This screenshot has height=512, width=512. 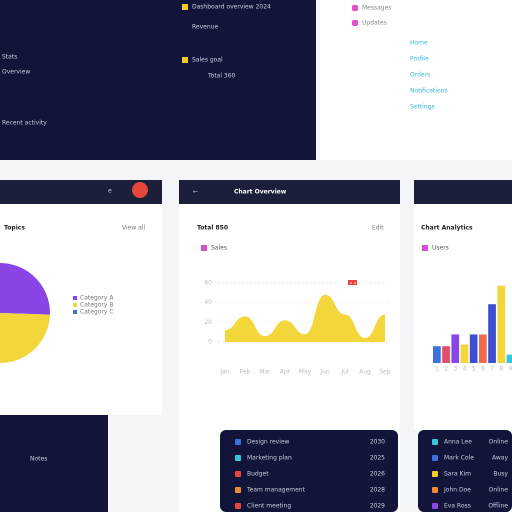 I want to click on goal: Sales goal, so click(x=207, y=60).